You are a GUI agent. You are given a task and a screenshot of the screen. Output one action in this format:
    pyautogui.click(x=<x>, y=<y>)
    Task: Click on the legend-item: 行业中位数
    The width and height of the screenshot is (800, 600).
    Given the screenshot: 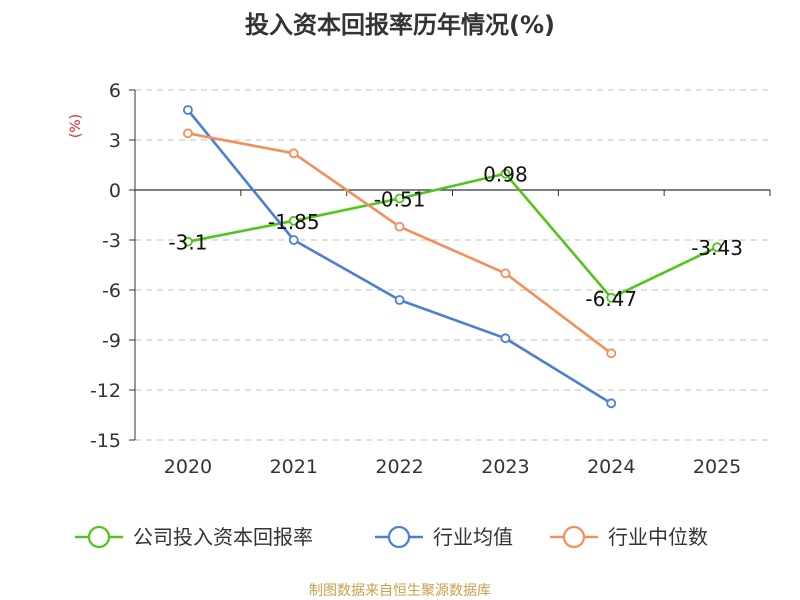 What is the action you would take?
    pyautogui.click(x=629, y=537)
    